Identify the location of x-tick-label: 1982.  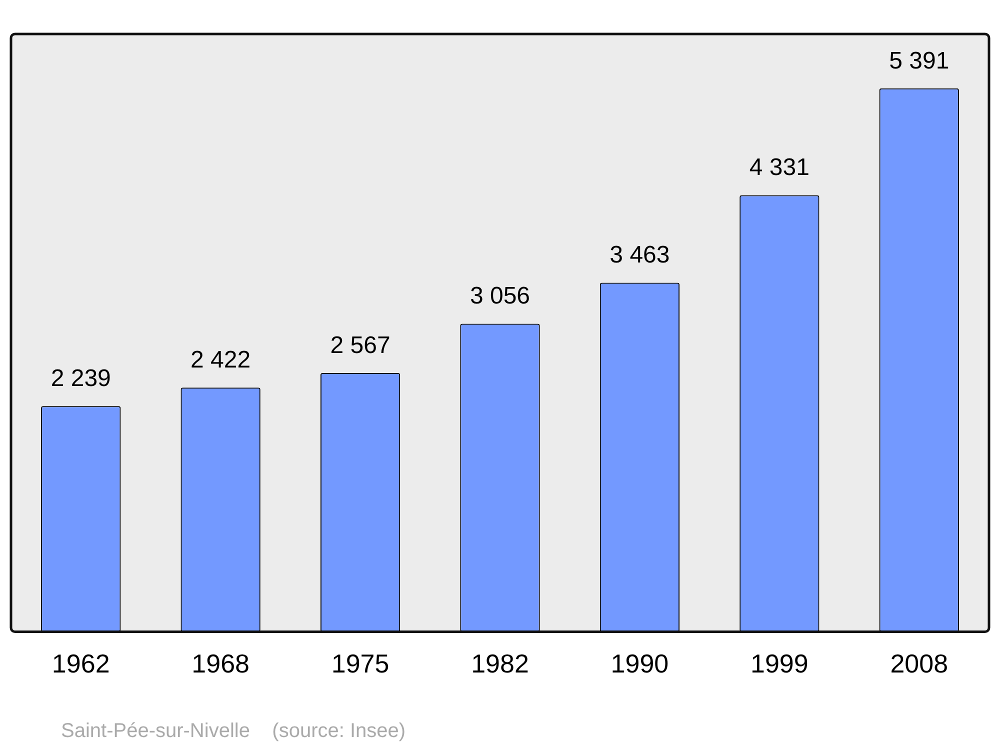
(500, 663).